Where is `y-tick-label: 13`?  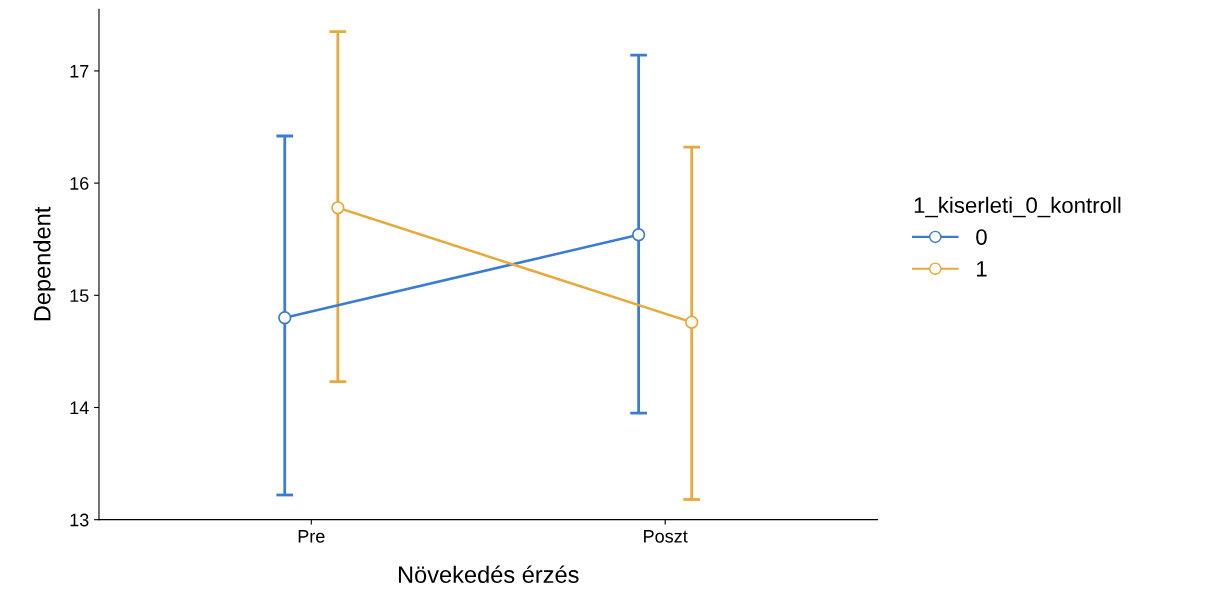 y-tick-label: 13 is located at coordinates (79, 520).